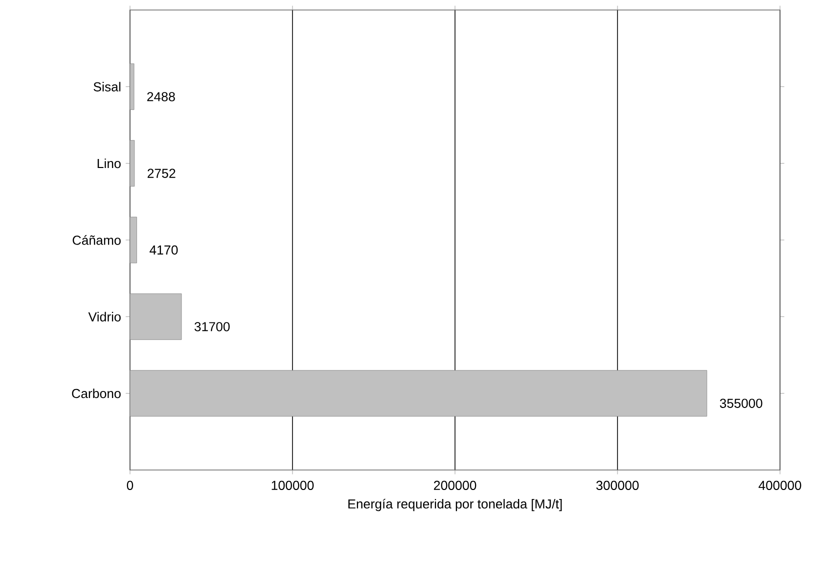 The height and width of the screenshot is (564, 823). I want to click on data-label: 31700, so click(212, 327).